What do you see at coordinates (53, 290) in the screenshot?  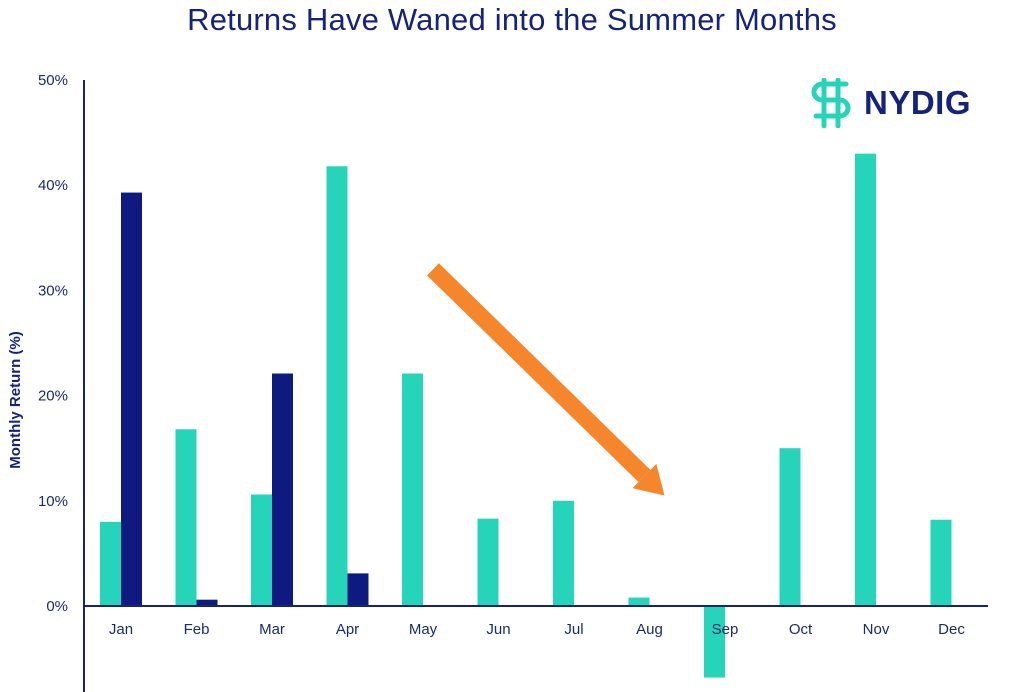 I see `y-tick-label: 30%` at bounding box center [53, 290].